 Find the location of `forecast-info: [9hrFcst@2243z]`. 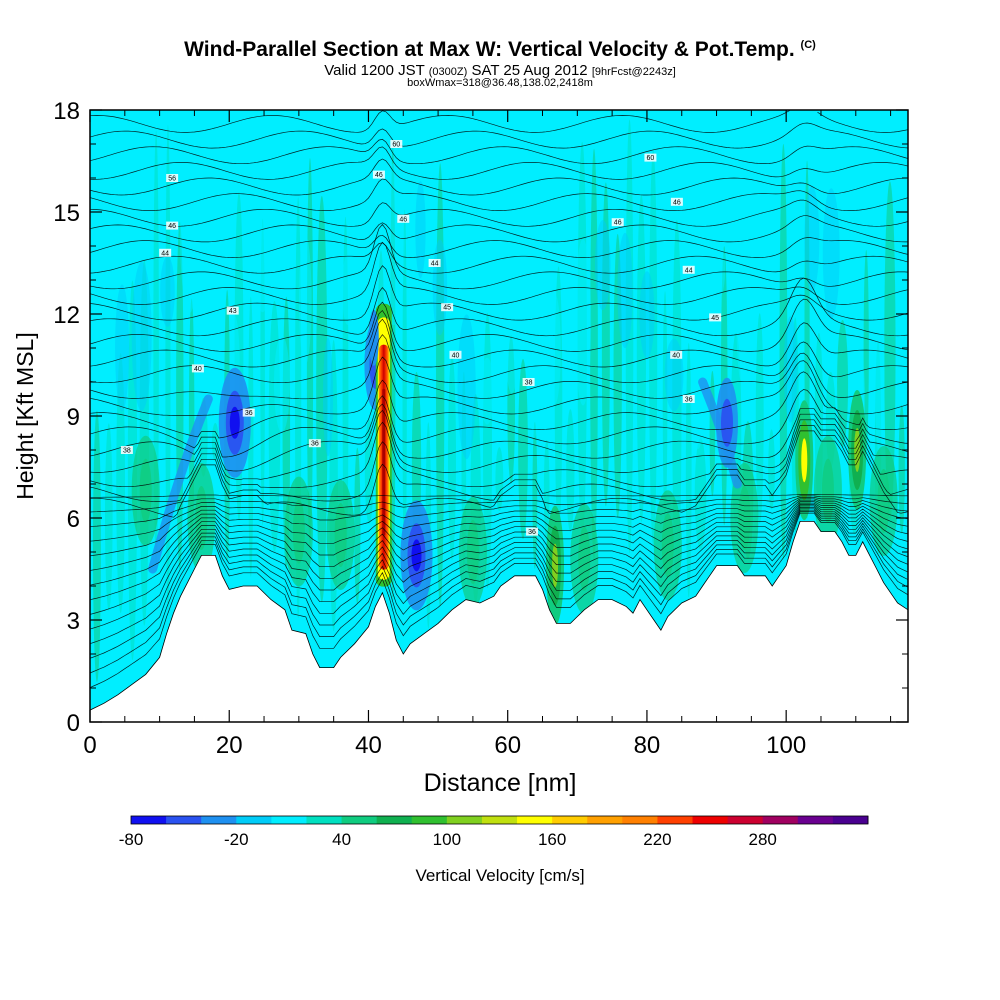

forecast-info: [9hrFcst@2243z] is located at coordinates (633, 72).